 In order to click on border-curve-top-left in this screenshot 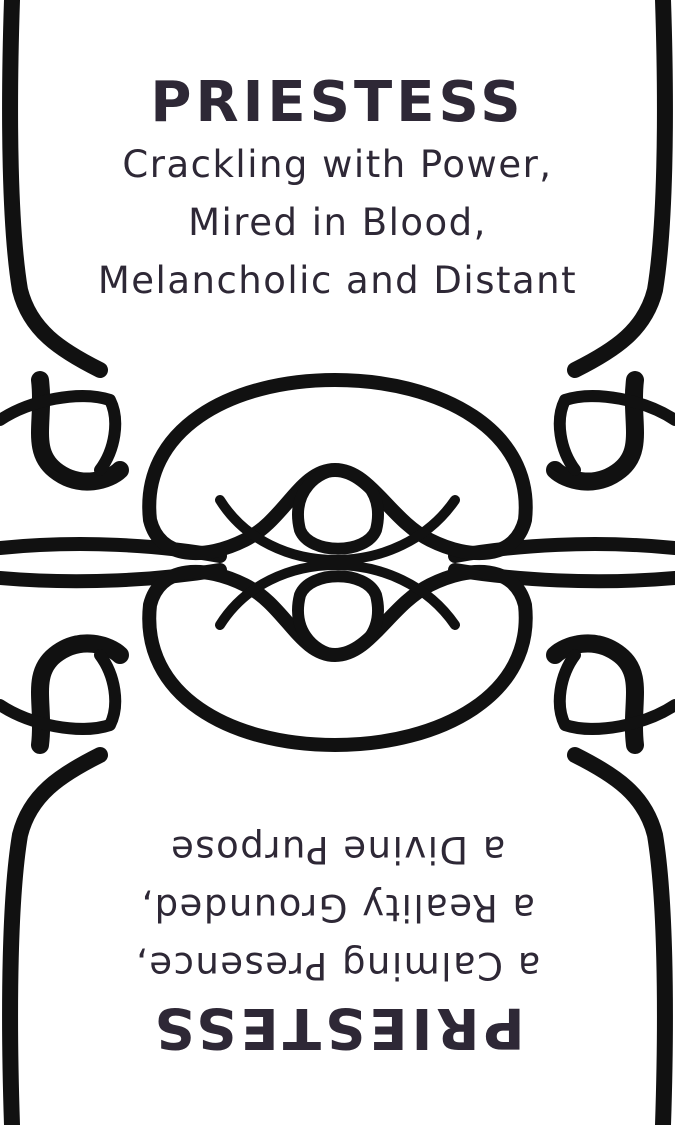, I will do `click(55, 189)`.